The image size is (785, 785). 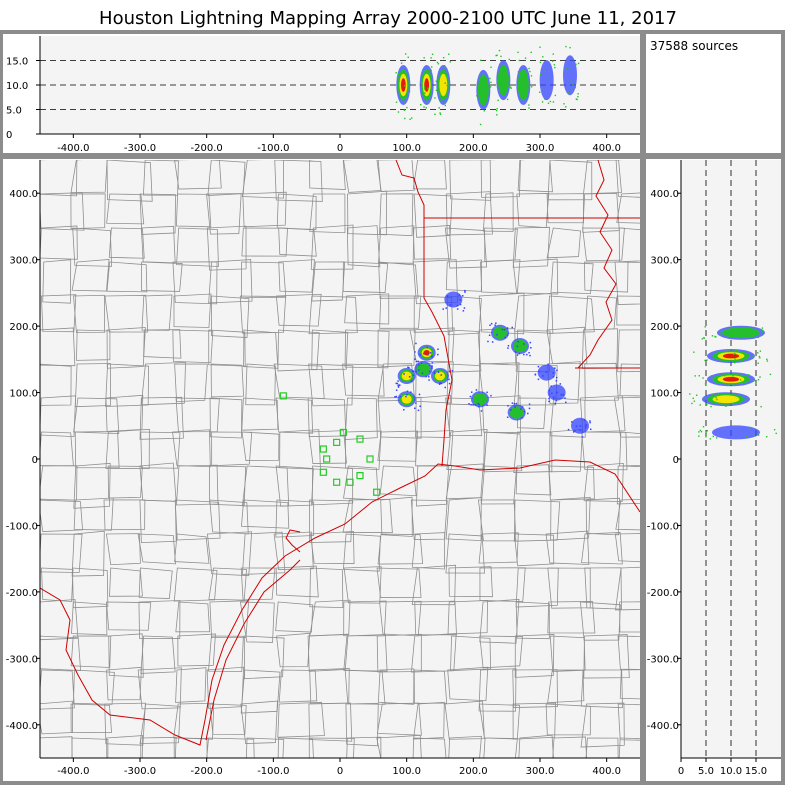 What do you see at coordinates (643, 407) in the screenshot?
I see `frame-middle-vertical` at bounding box center [643, 407].